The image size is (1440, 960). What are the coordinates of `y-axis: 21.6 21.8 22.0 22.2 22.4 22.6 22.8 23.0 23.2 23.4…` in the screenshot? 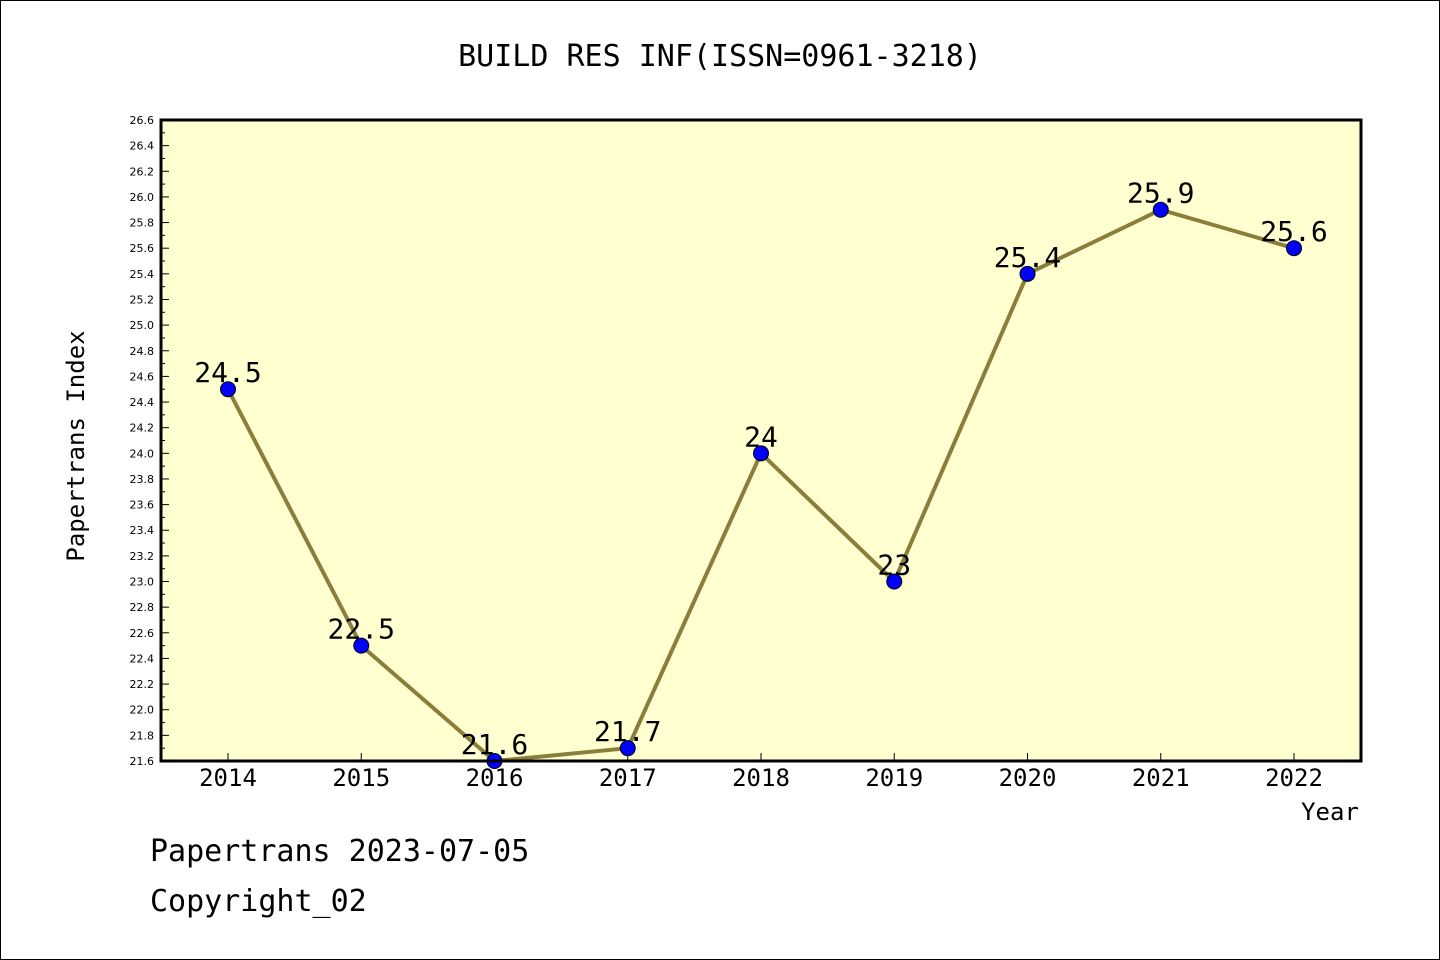 It's located at (149, 441).